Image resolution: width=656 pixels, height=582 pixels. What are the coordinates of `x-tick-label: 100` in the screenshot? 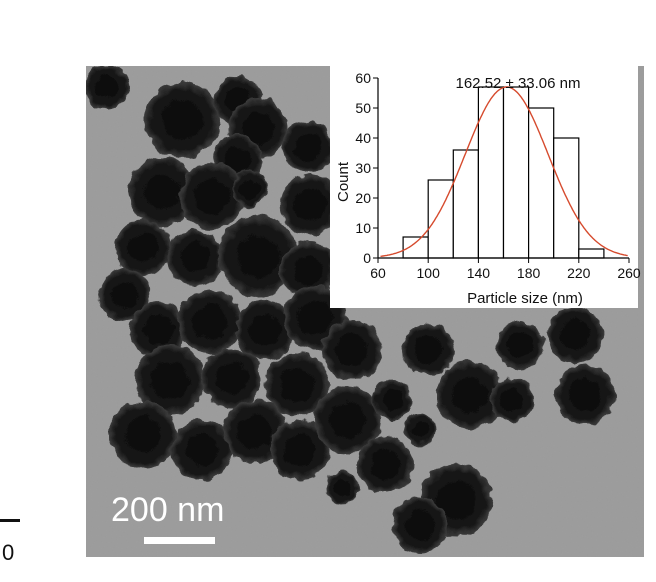 It's located at (429, 273).